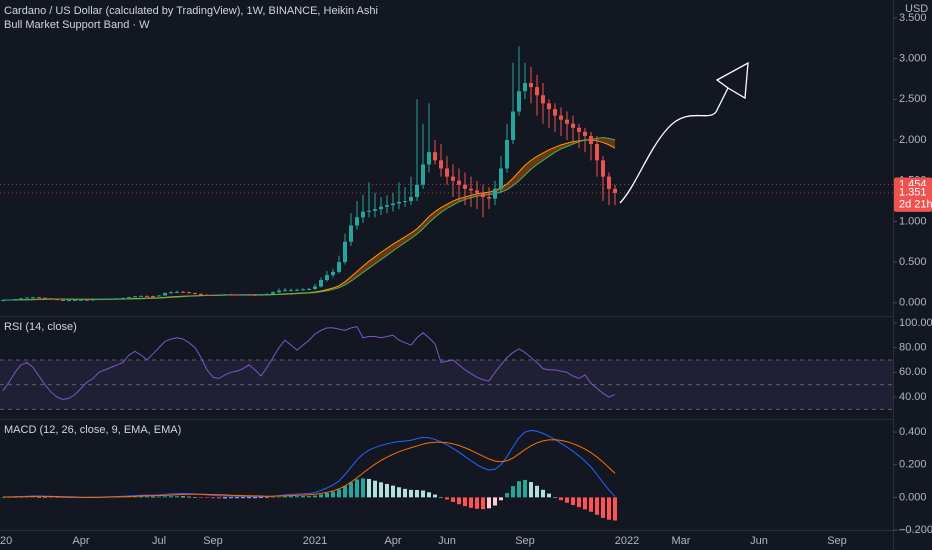  Describe the element at coordinates (681, 541) in the screenshot. I see `x-tick-label: Mar` at that location.